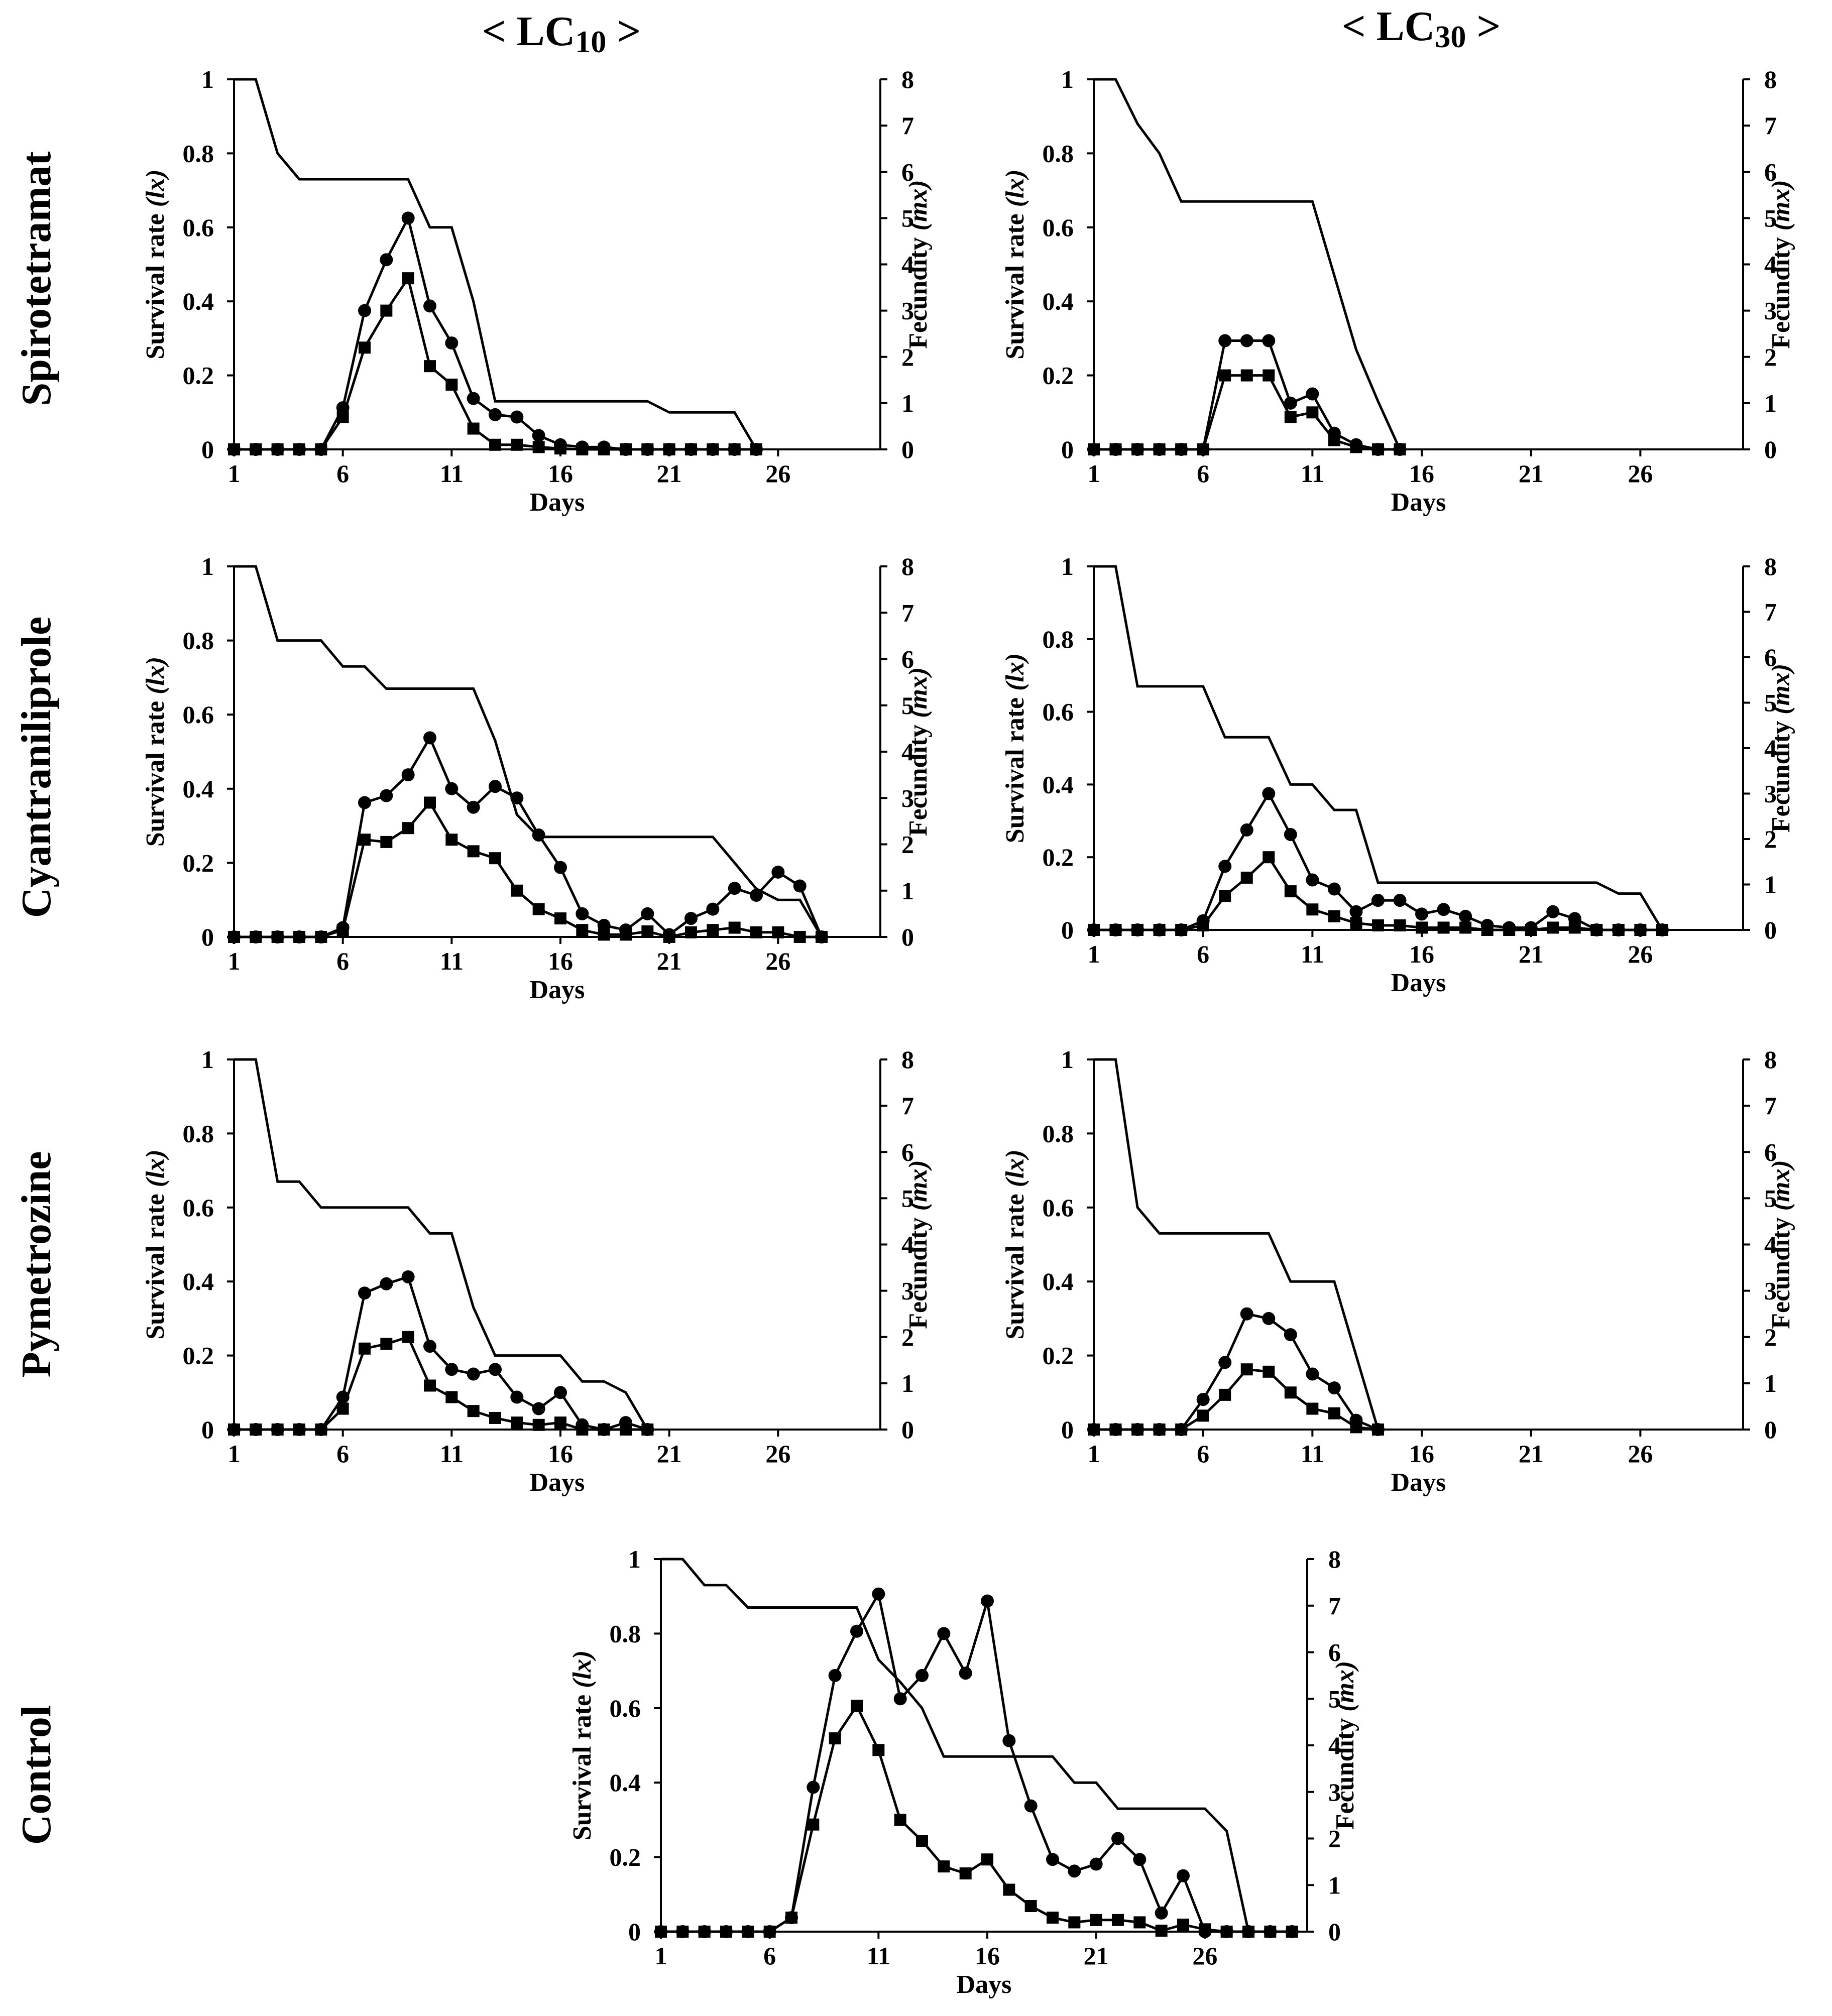 This screenshot has height=2016, width=1832. What do you see at coordinates (1058, 1281) in the screenshot?
I see `y-tick-label: 0.4` at bounding box center [1058, 1281].